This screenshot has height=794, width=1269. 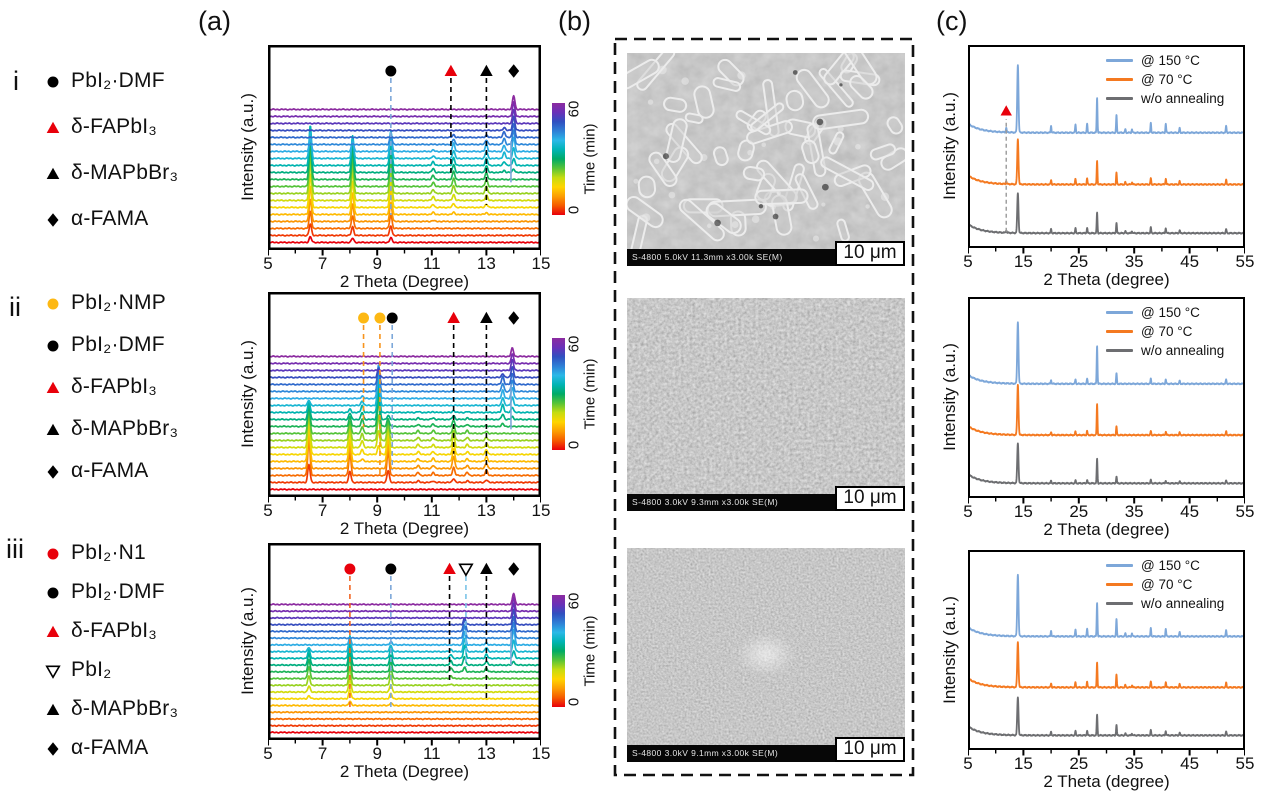 I want to click on x-tick-label: 25, so click(x=1079, y=511).